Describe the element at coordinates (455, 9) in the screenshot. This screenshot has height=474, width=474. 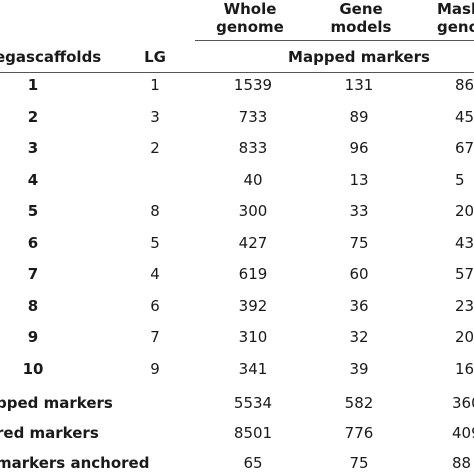
I see `header-masked-genome-line1: Mask` at that location.